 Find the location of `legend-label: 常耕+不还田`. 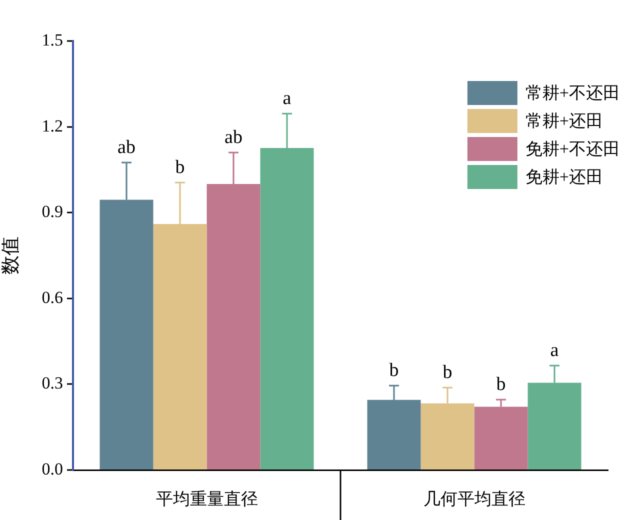

legend-label: 常耕+不还田 is located at coordinates (572, 92).